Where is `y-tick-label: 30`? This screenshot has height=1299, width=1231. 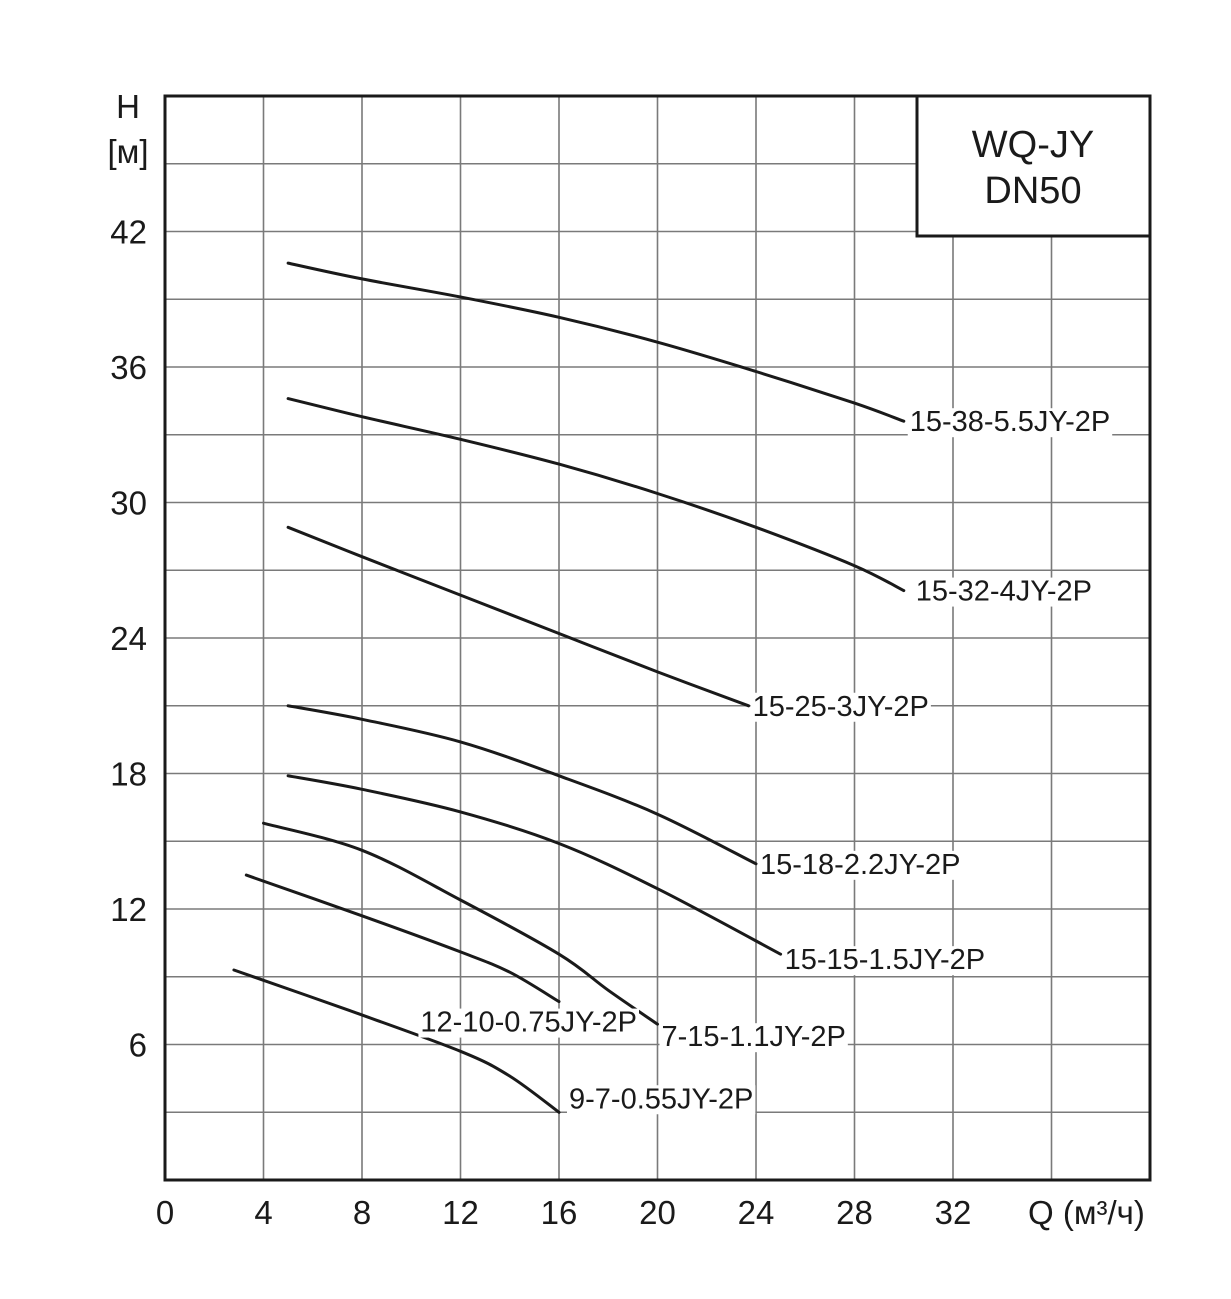 y-tick-label: 30 is located at coordinates (128, 503).